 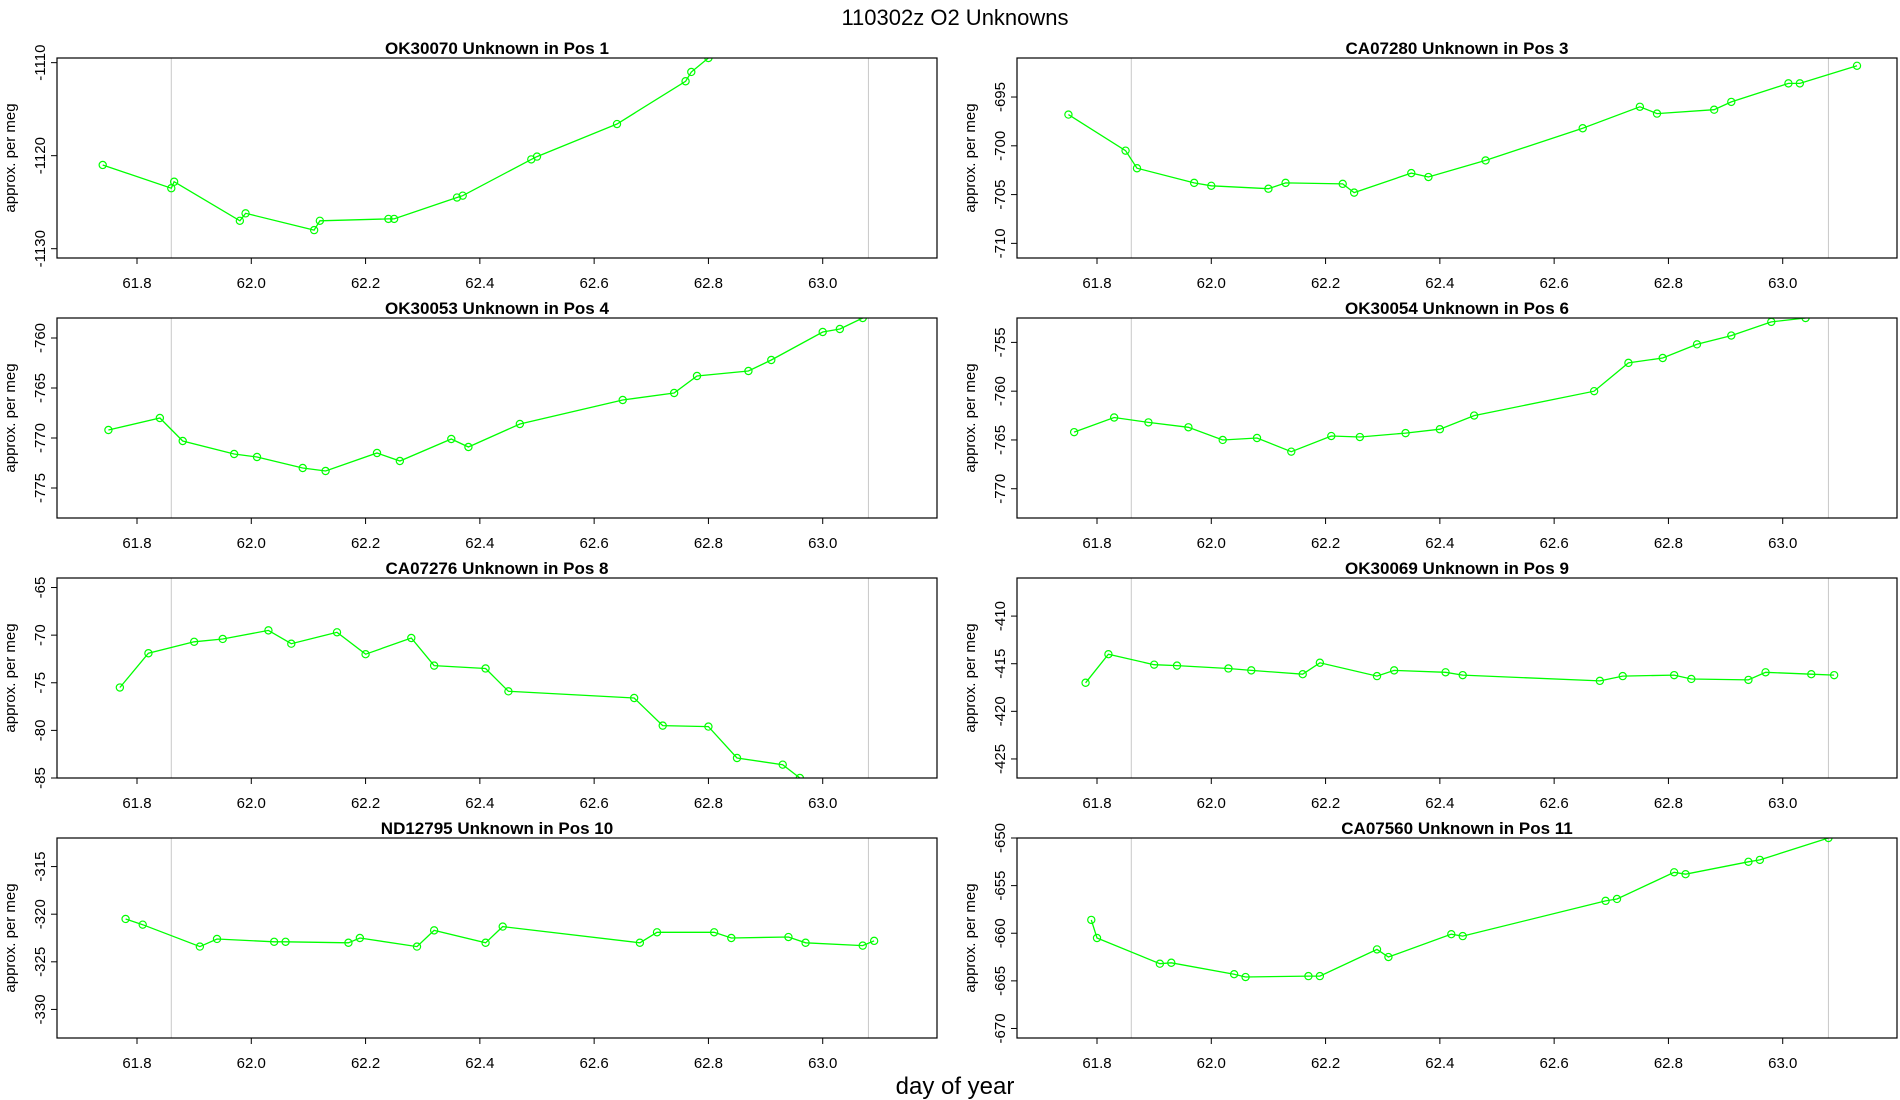 I want to click on y-tick-label: -765, so click(x=1000, y=440).